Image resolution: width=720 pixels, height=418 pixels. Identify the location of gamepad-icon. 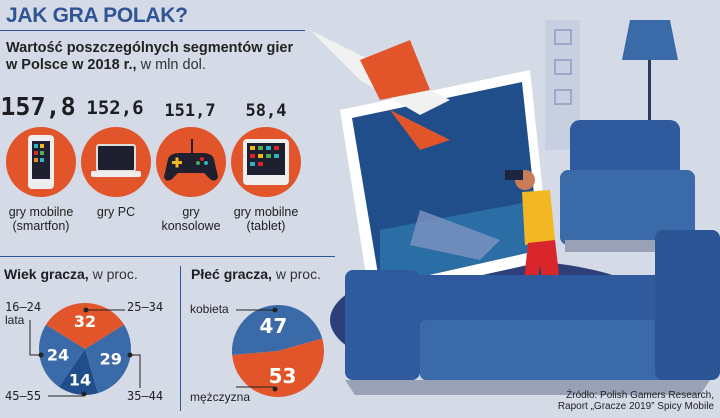
(191, 162).